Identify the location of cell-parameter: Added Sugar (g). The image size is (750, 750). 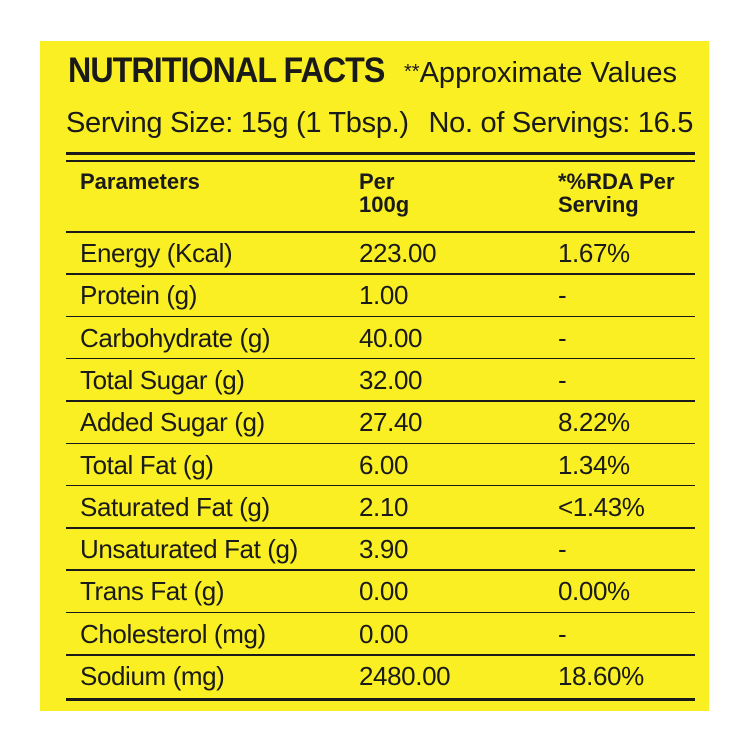
(172, 422).